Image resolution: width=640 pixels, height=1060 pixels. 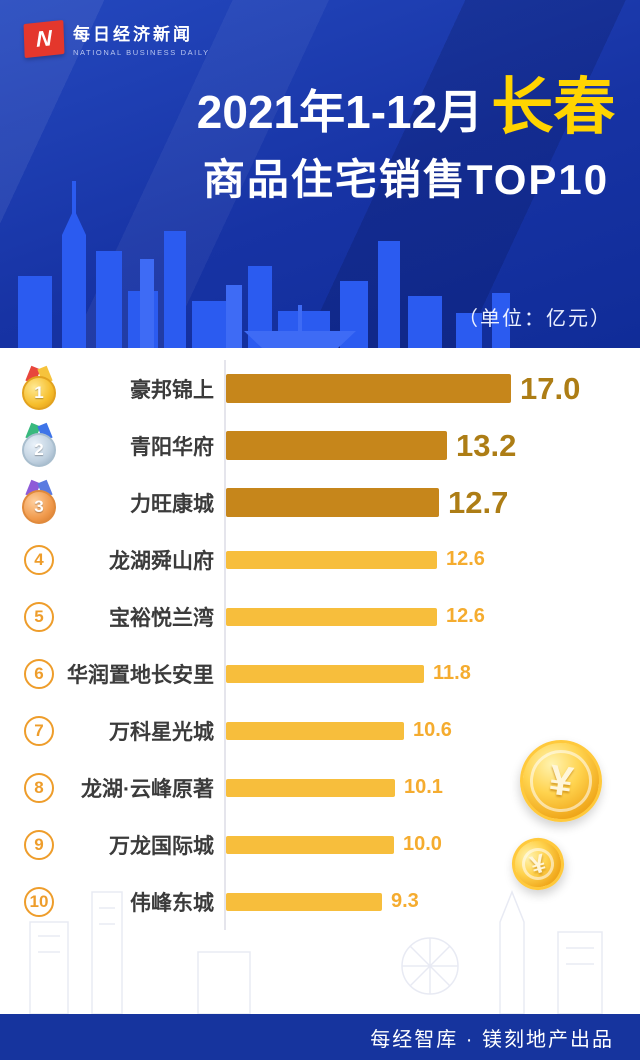 What do you see at coordinates (320, 1037) in the screenshot?
I see `footer: 每经智库 · 镁刻地产出品` at bounding box center [320, 1037].